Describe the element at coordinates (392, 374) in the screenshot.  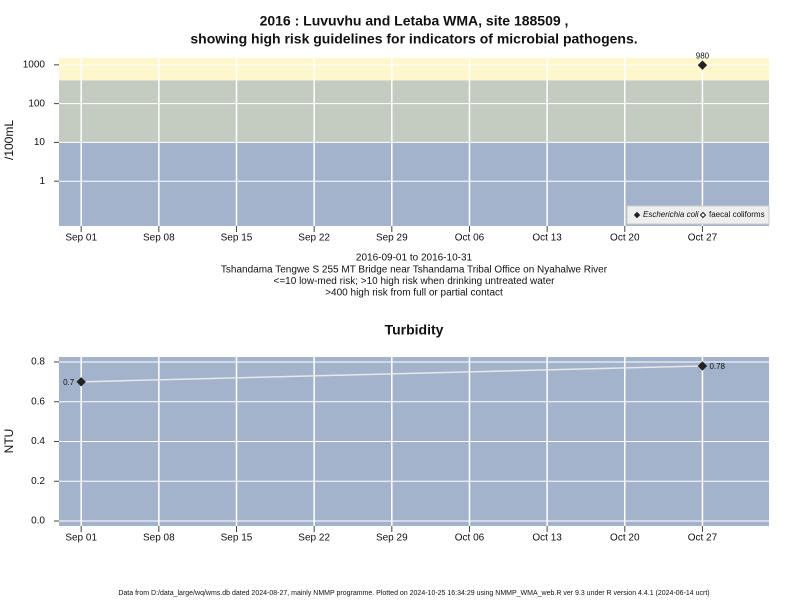
I see `series-line` at that location.